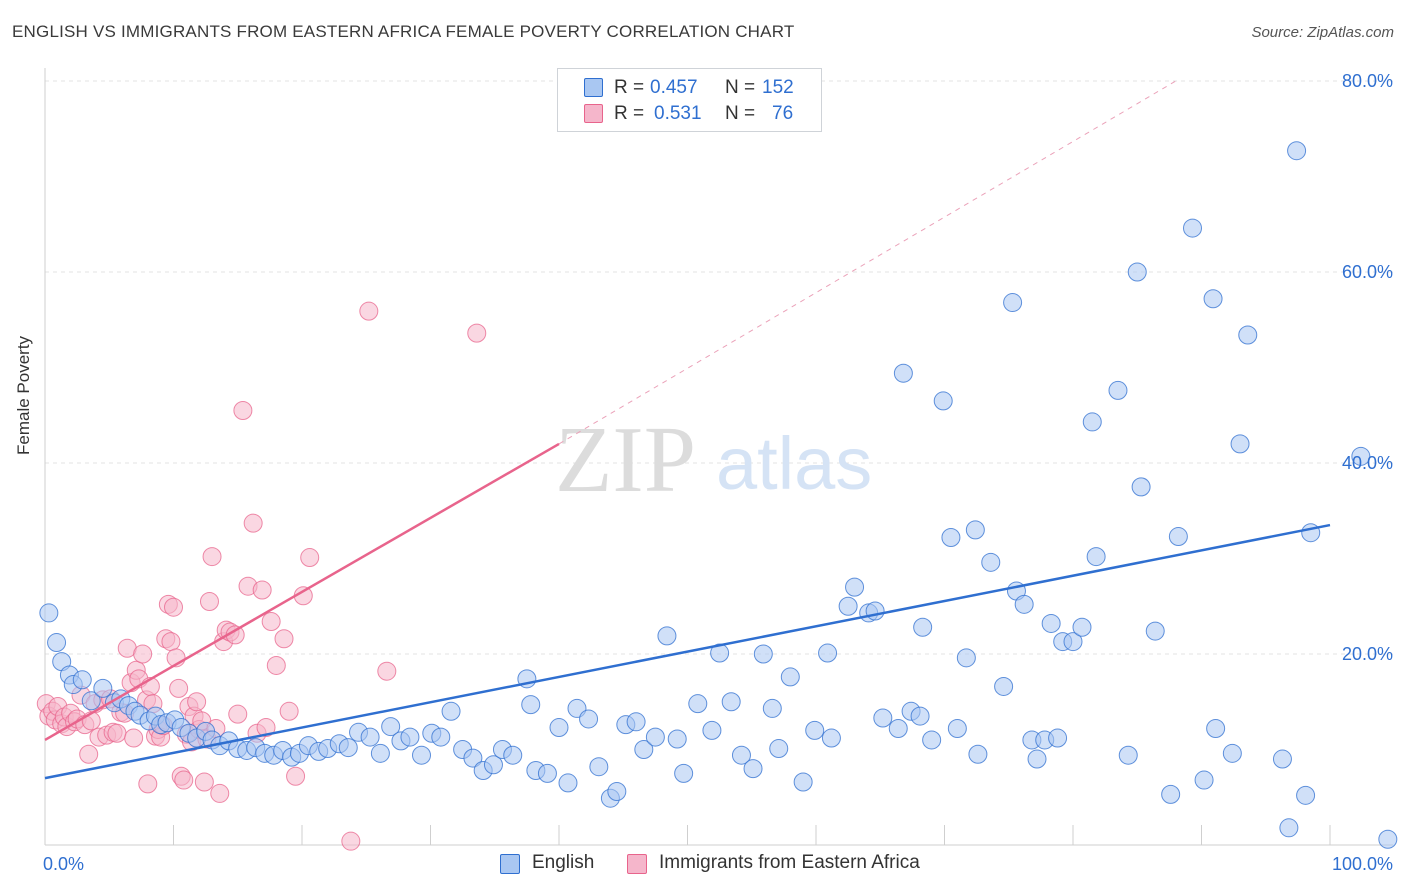 Image resolution: width=1406 pixels, height=892 pixels. What do you see at coordinates (63, 864) in the screenshot?
I see `x-tick-label: 0.0%` at bounding box center [63, 864].